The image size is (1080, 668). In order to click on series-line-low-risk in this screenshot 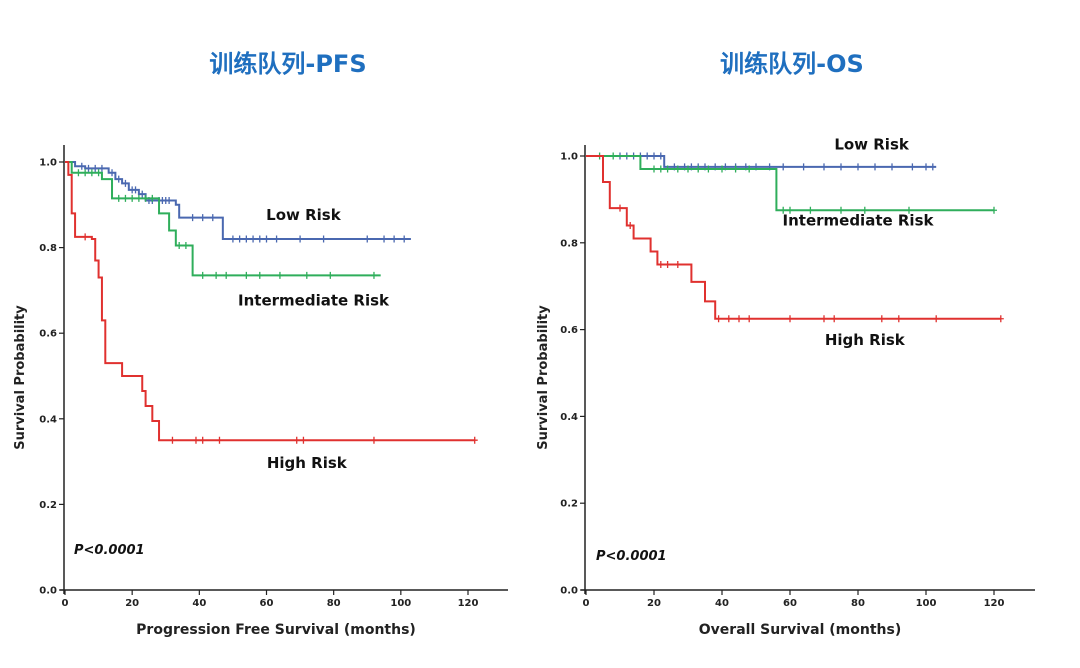, I will do `click(238, 201)`.